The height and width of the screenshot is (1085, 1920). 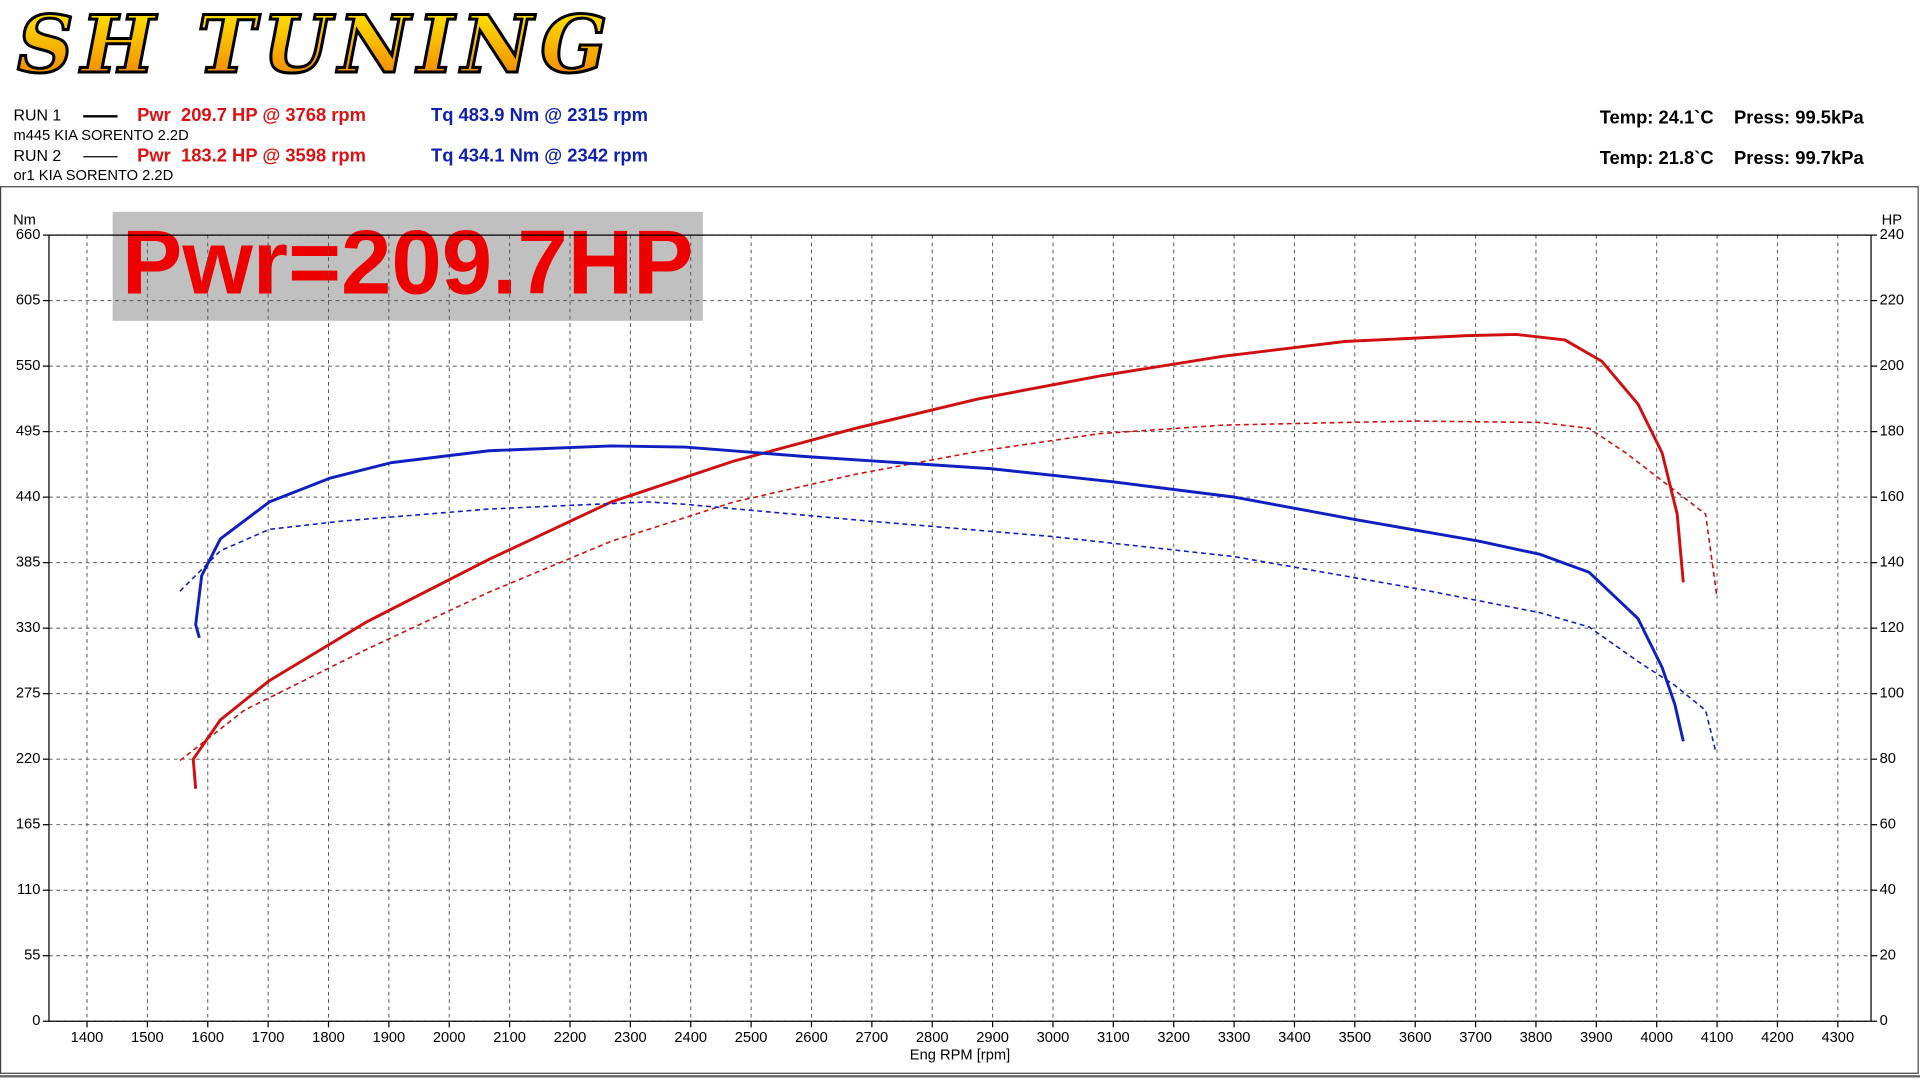 What do you see at coordinates (32, 956) in the screenshot?
I see `y-tick-label: 55` at bounding box center [32, 956].